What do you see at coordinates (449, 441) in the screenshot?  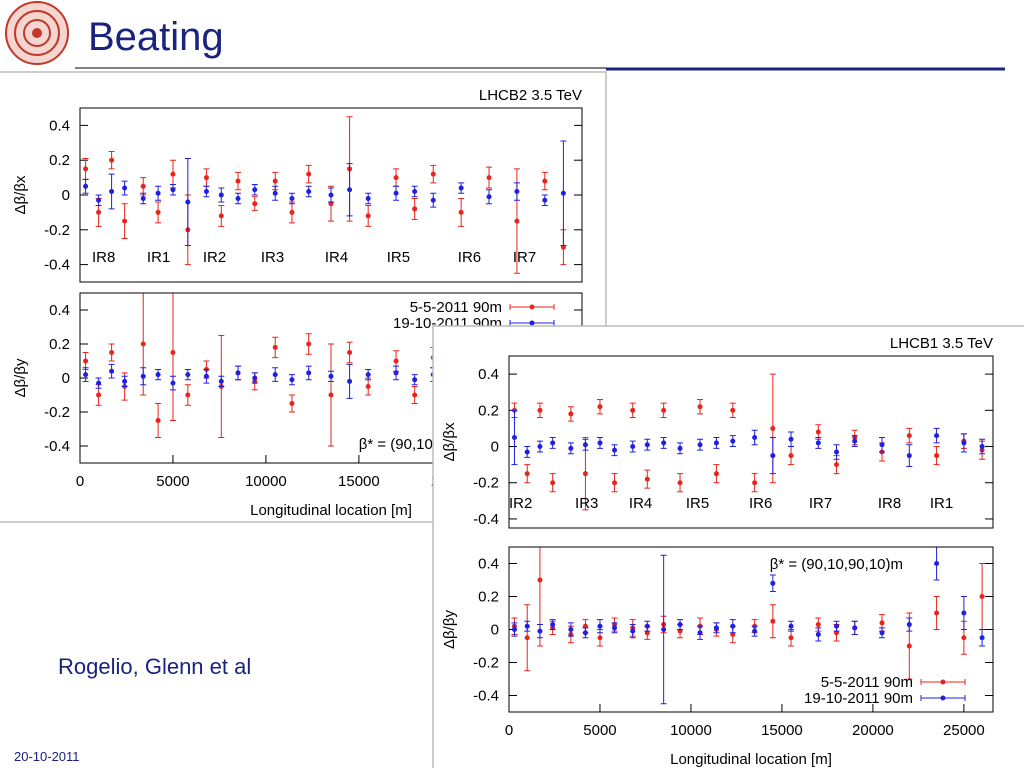 I see `y-axis-label: Δβ/βx` at bounding box center [449, 441].